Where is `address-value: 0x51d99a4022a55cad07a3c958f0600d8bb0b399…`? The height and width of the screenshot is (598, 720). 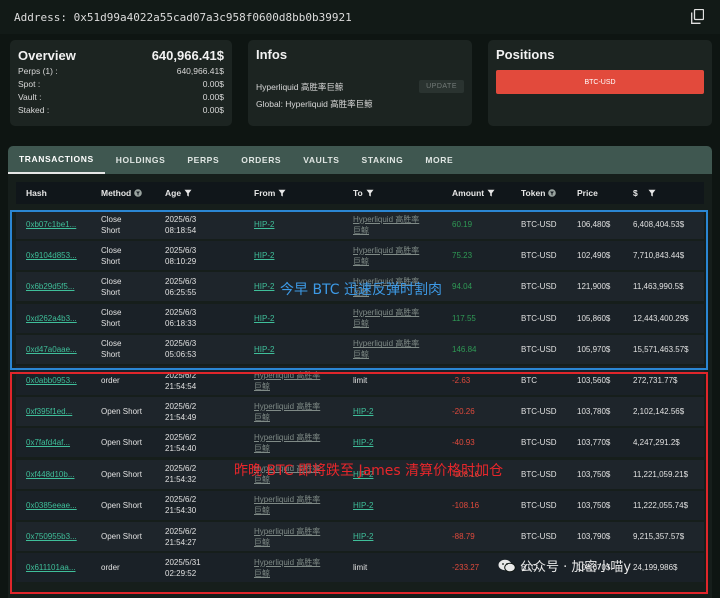
address-value: 0x51d99a4022a55cad07a3c958f0600d8bb0b399… is located at coordinates (212, 17).